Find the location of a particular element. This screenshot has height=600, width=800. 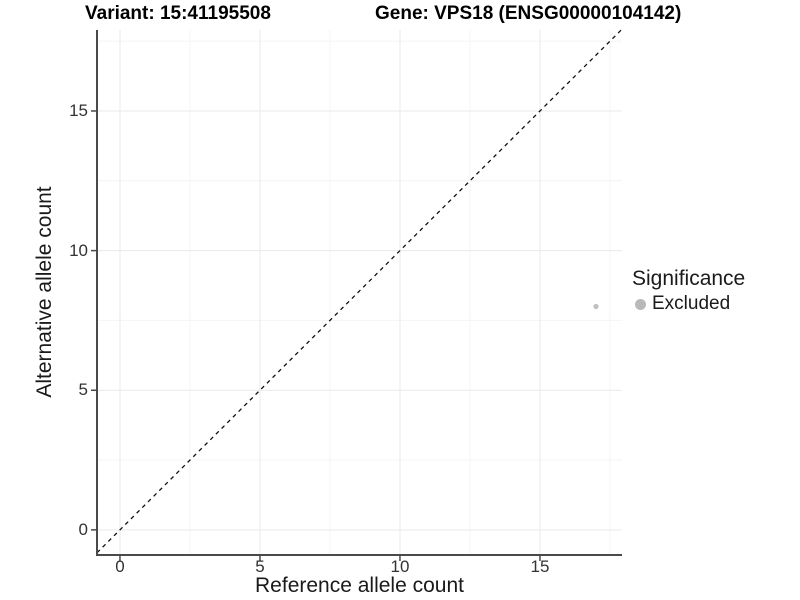

gene-title: Gene: VPS18 (ENSG00000104142) is located at coordinates (528, 13).